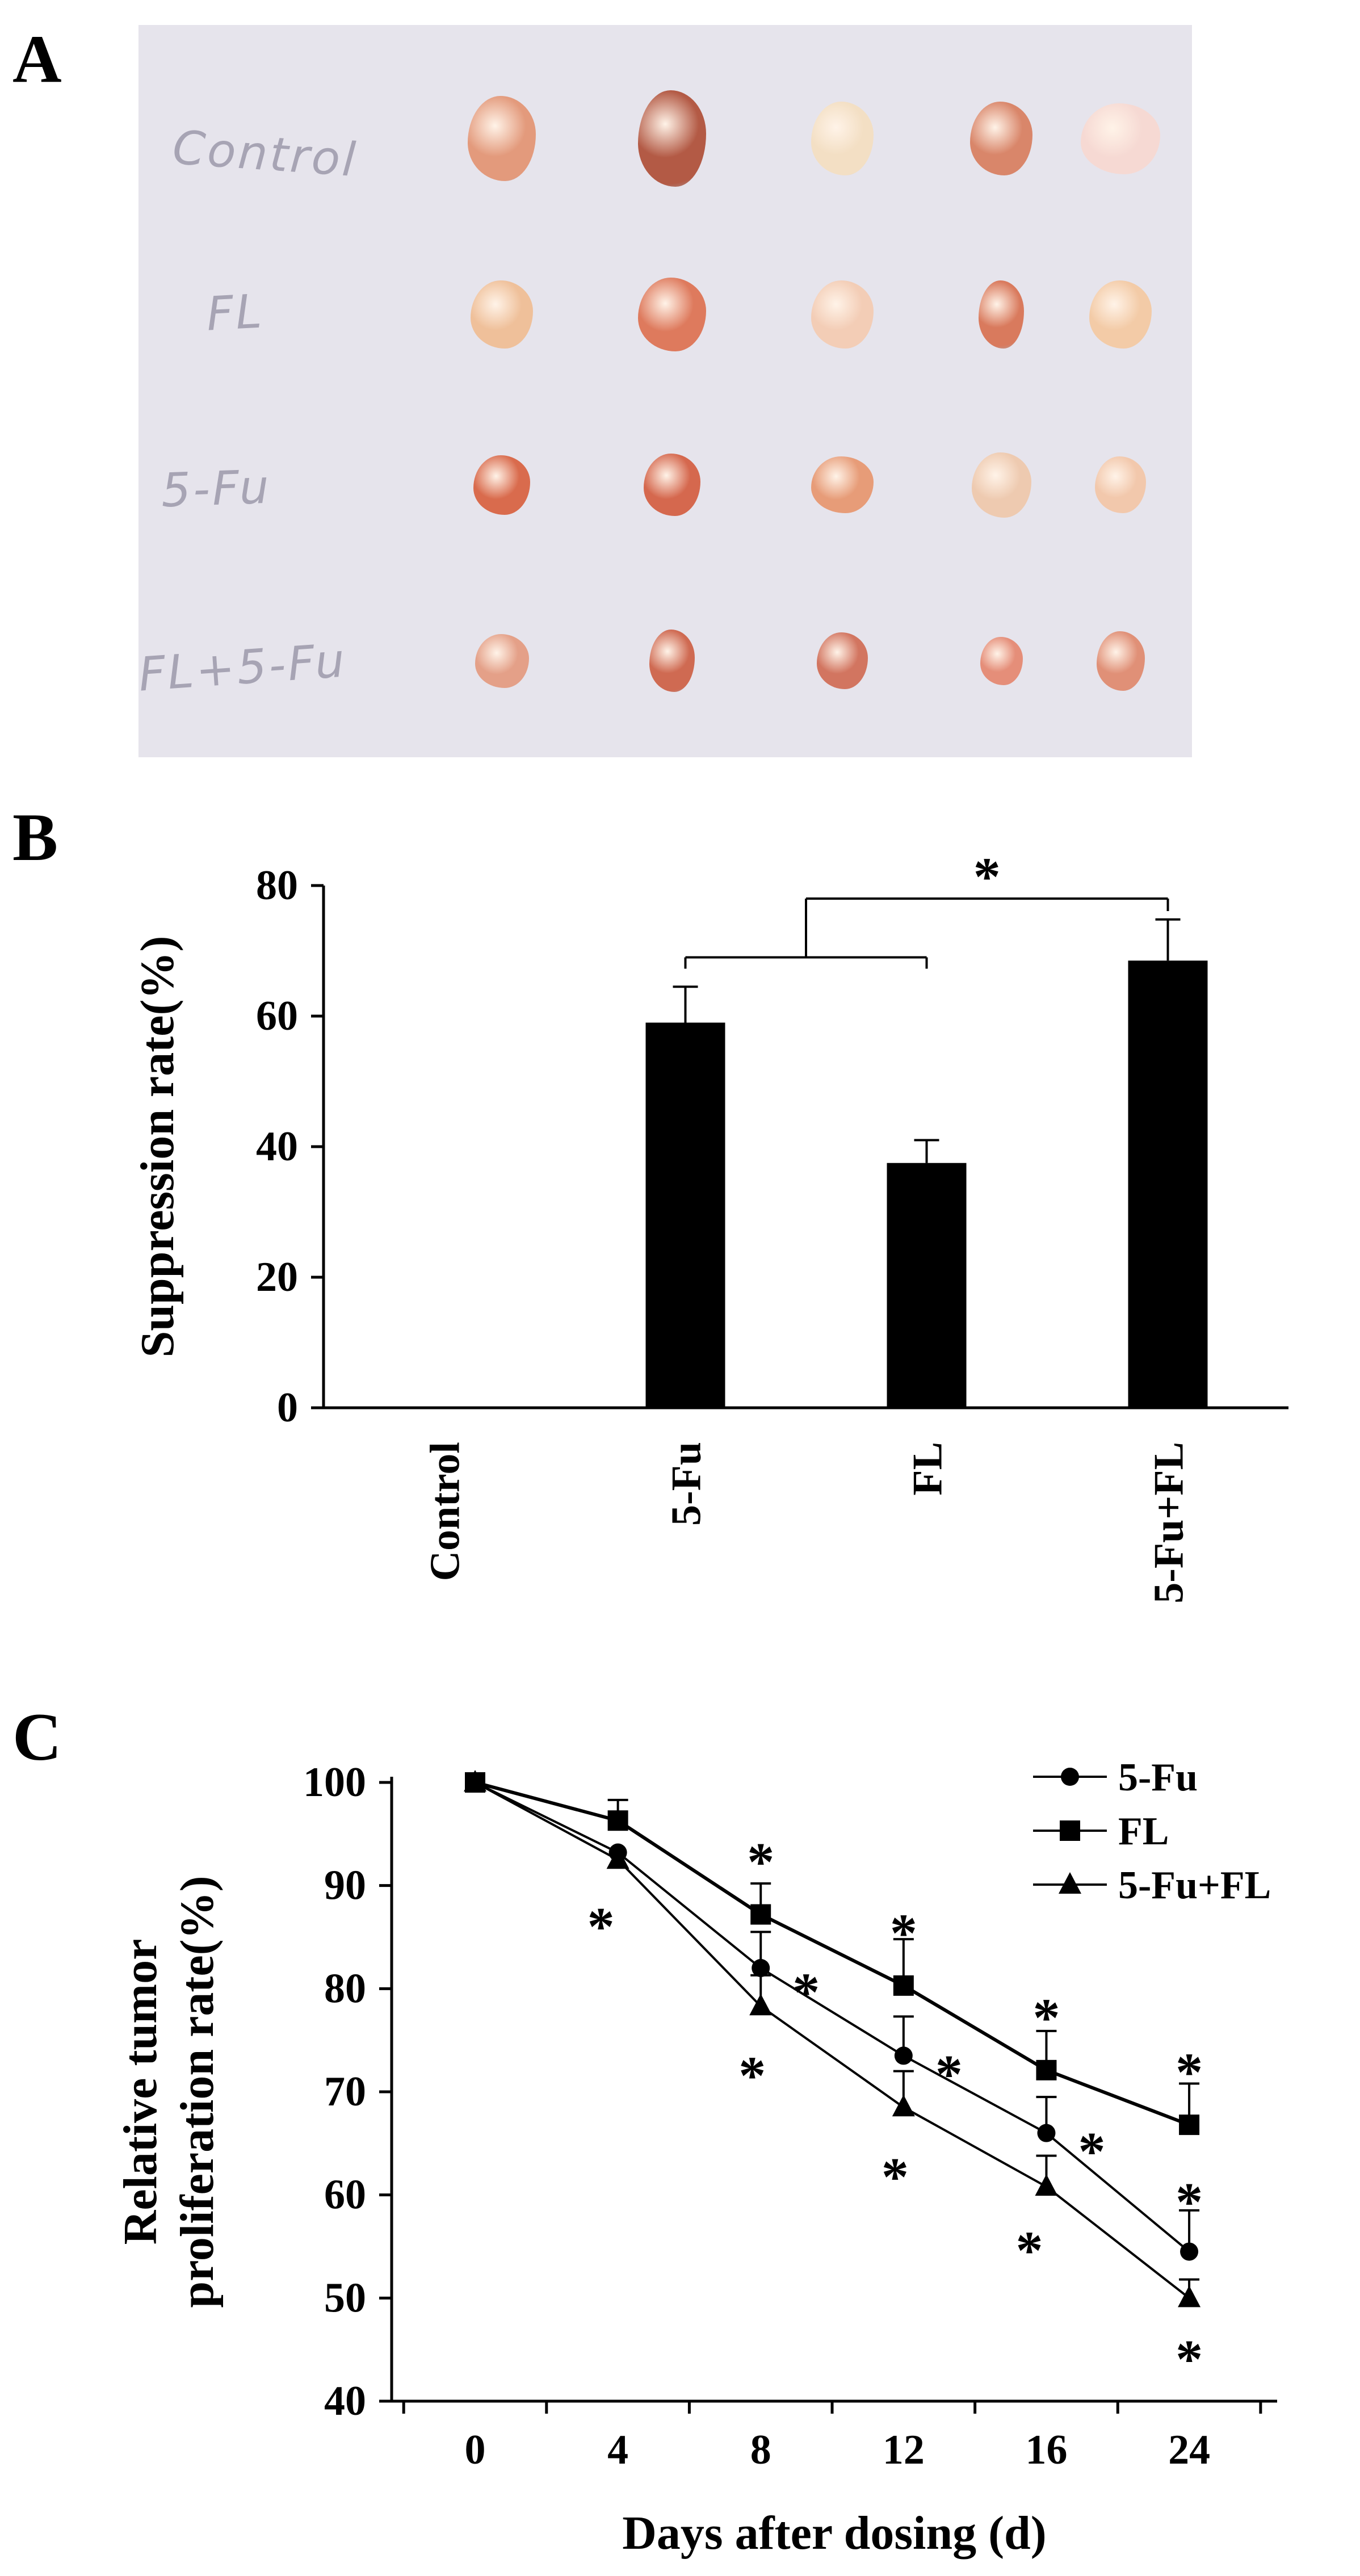  I want to click on line-y-axis-label-1: Relative tumor, so click(140, 2092).